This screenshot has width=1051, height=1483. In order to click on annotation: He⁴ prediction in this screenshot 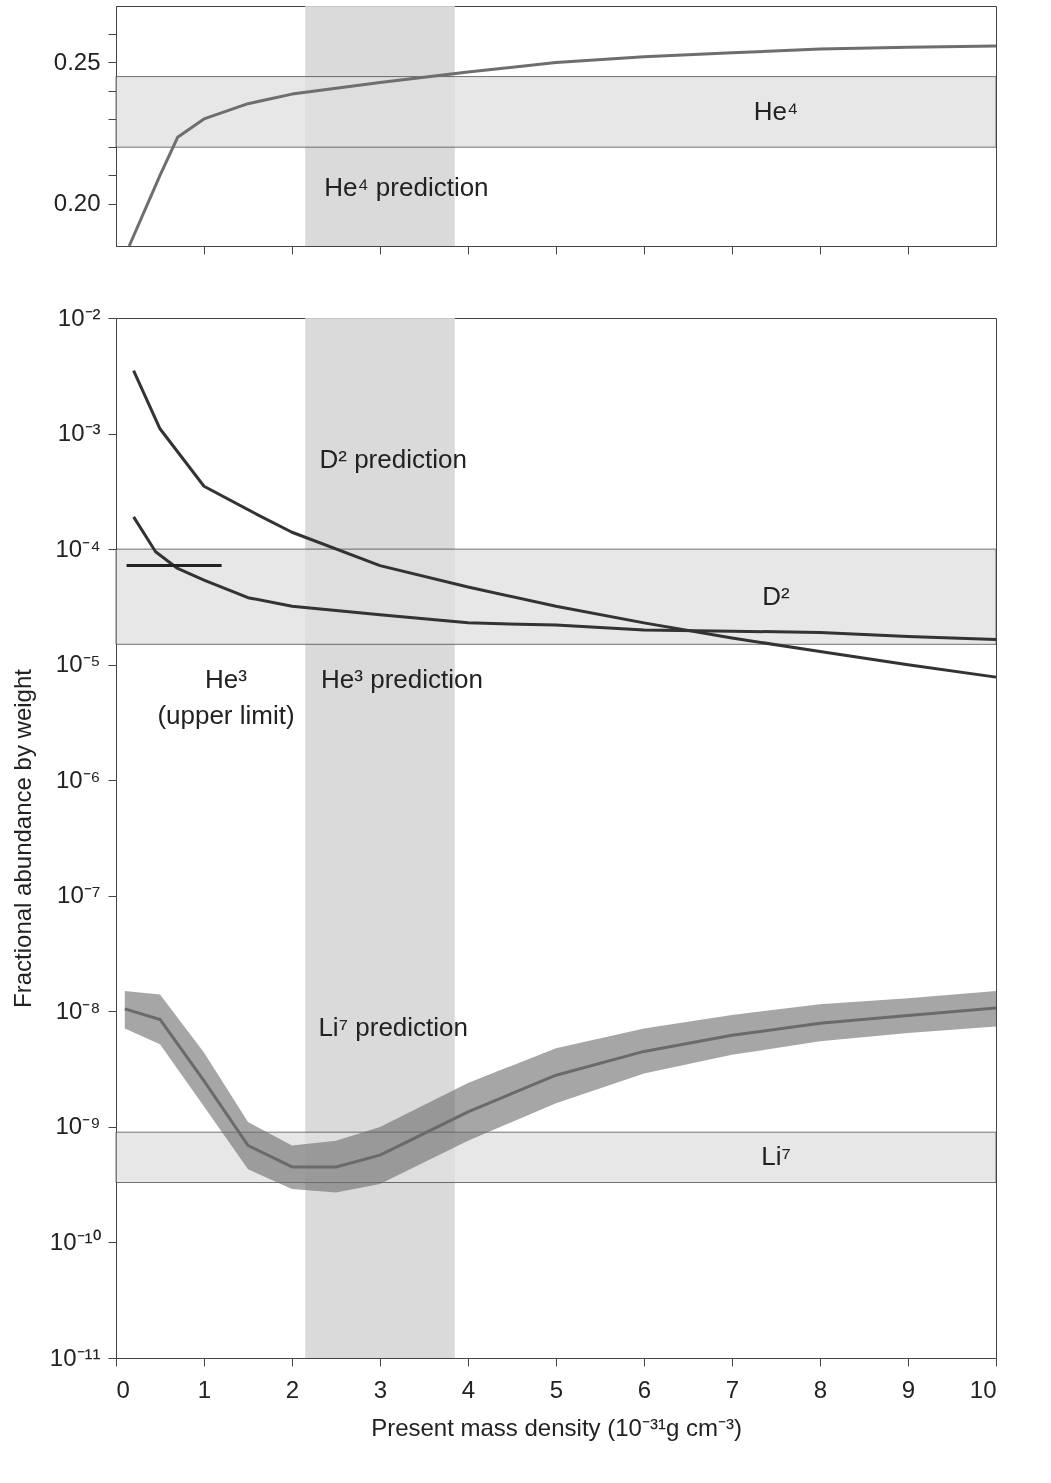, I will do `click(406, 187)`.